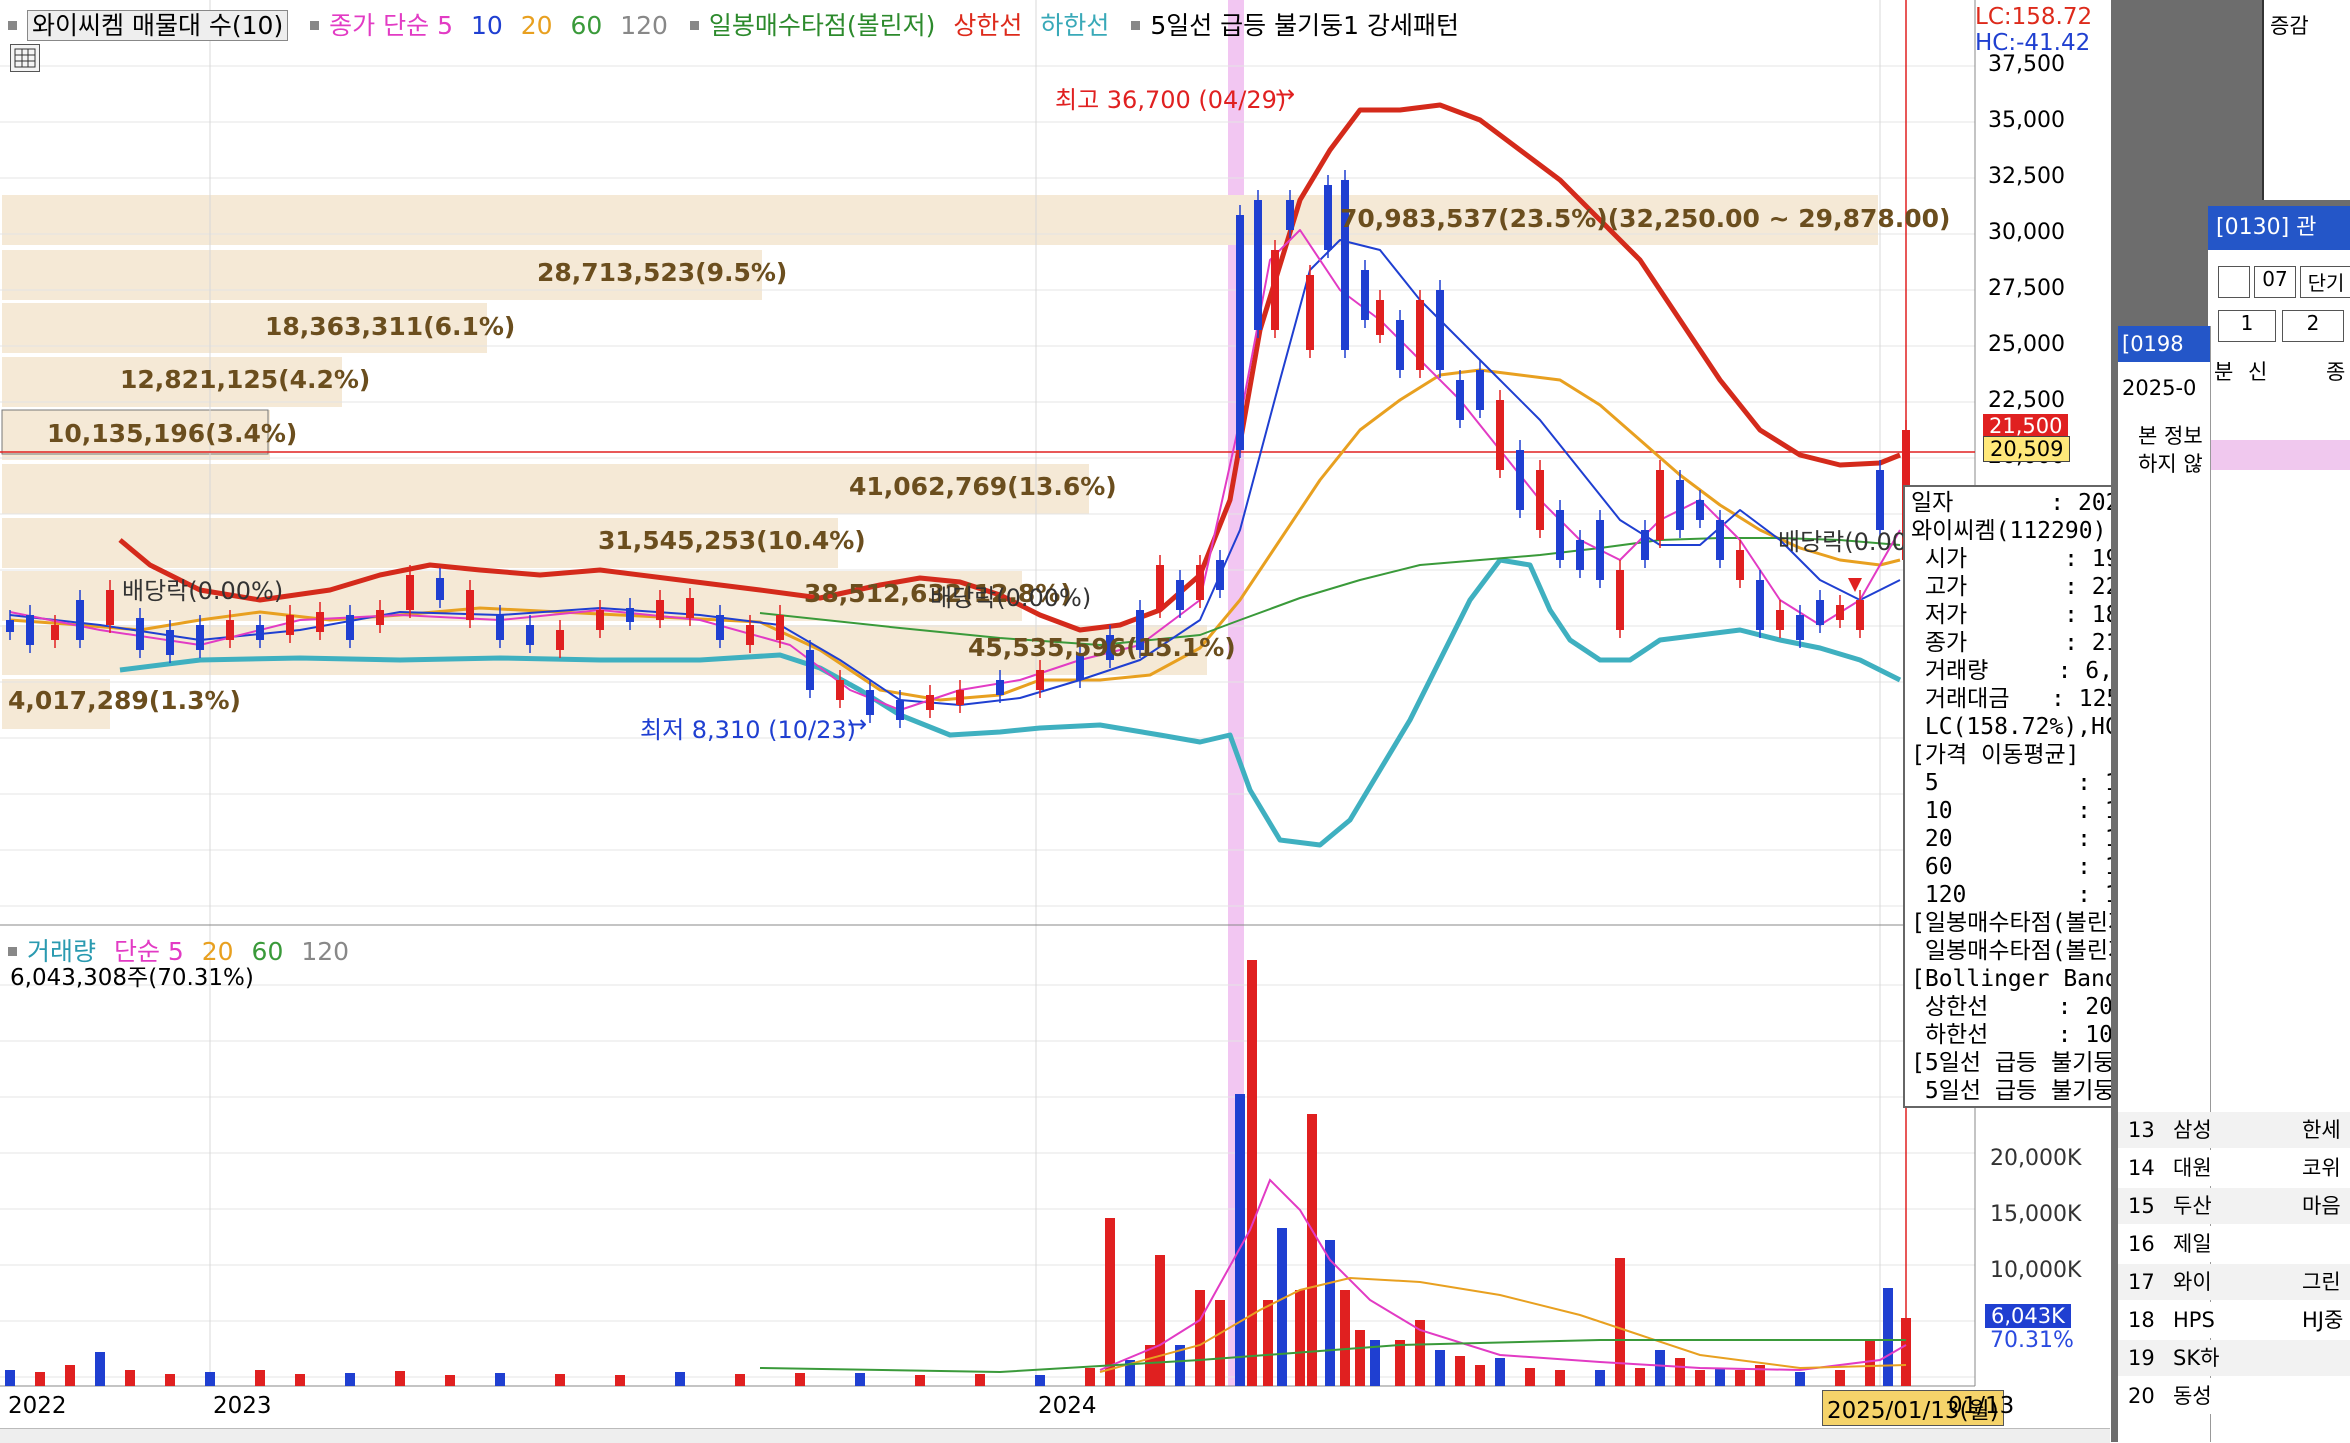 This screenshot has height=1443, width=2350. Describe the element at coordinates (1304, 25) in the screenshot. I see `legend-pattern: 5일선 급등 불기둥1 강세패턴` at that location.